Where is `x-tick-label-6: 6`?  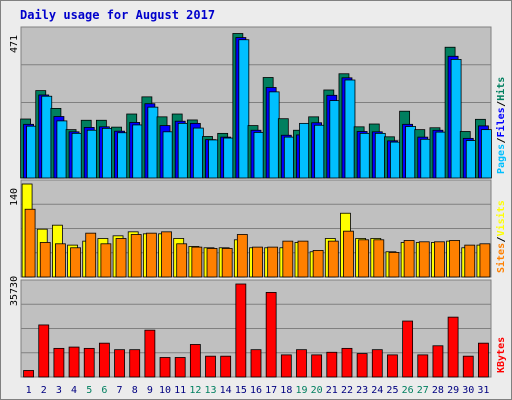
x-tick-label-6: 6 is located at coordinates (104, 390).